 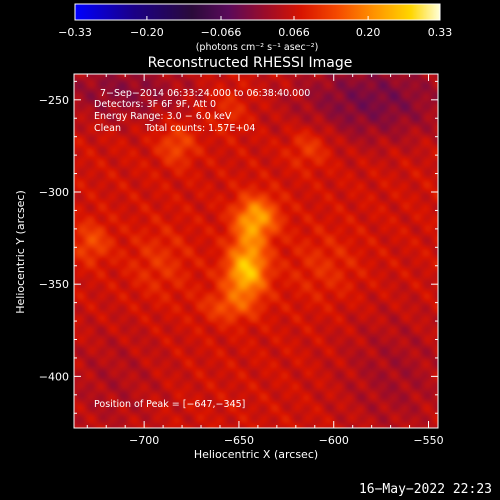 What do you see at coordinates (54, 284) in the screenshot?
I see `y-tick-label: −350` at bounding box center [54, 284].